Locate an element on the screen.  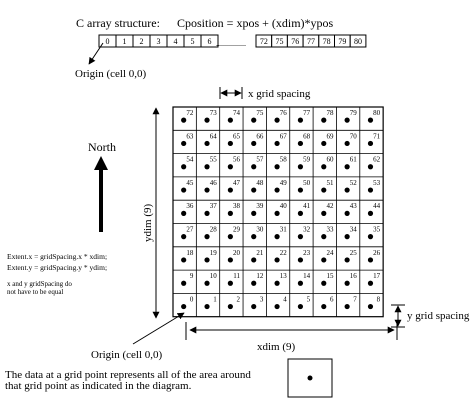
grid-cell-index: 29 is located at coordinates (237, 230).